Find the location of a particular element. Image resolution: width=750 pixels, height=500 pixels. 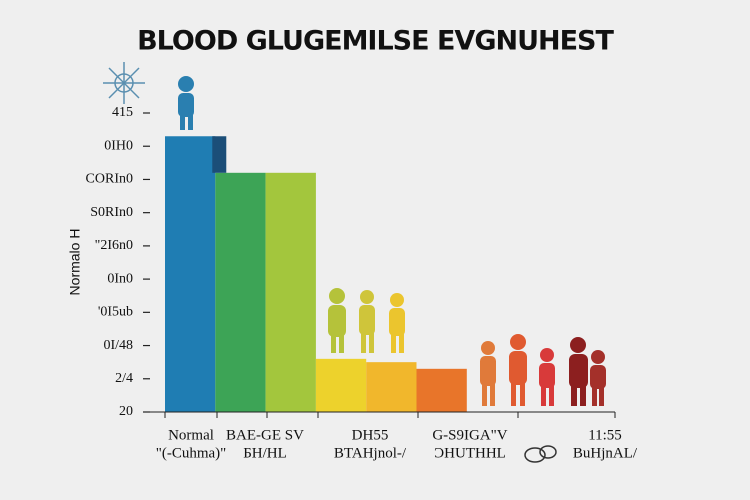

y-tick-label: 20 is located at coordinates (126, 411).